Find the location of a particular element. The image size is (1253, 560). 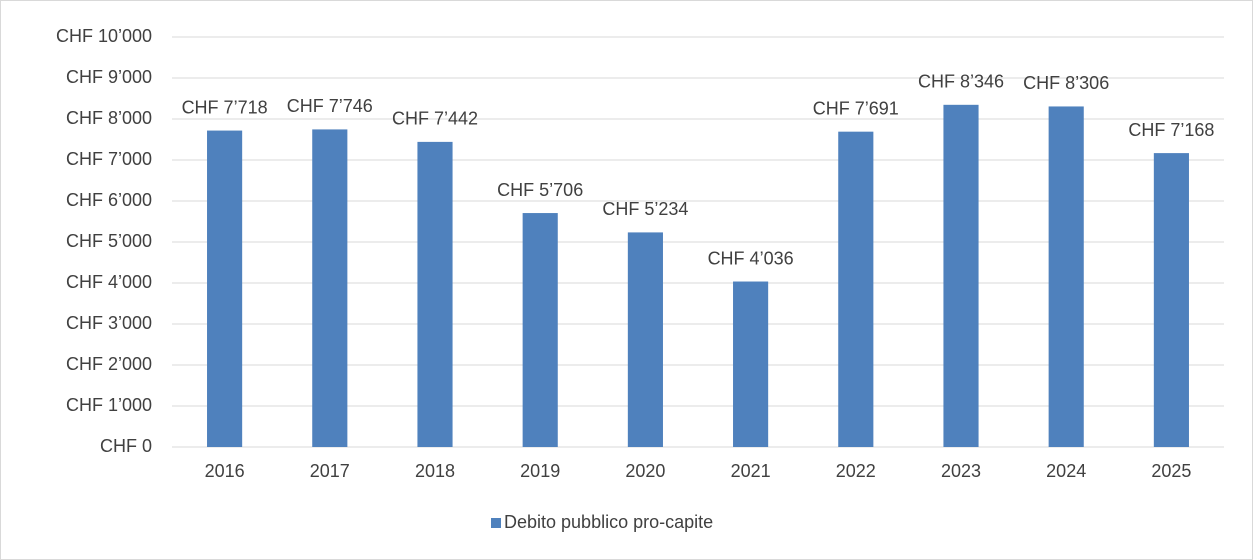

data-label: CHF 7’746 is located at coordinates (330, 106).